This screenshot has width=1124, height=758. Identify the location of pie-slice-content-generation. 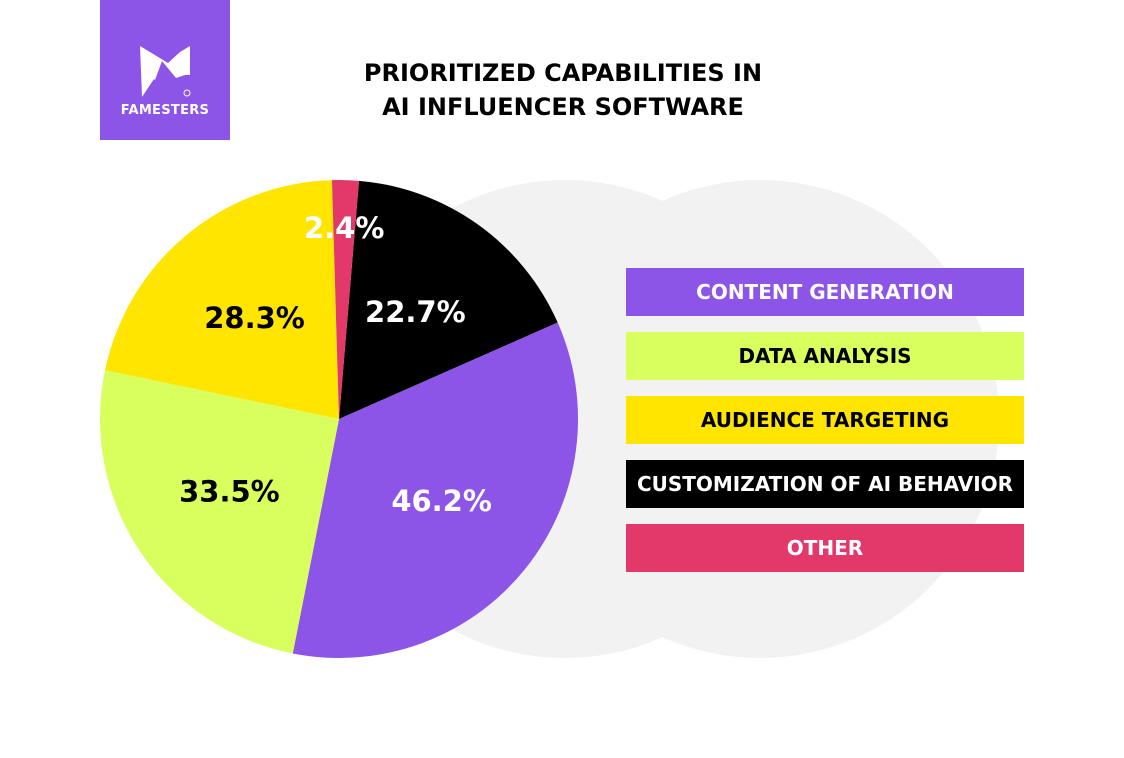
(435, 490).